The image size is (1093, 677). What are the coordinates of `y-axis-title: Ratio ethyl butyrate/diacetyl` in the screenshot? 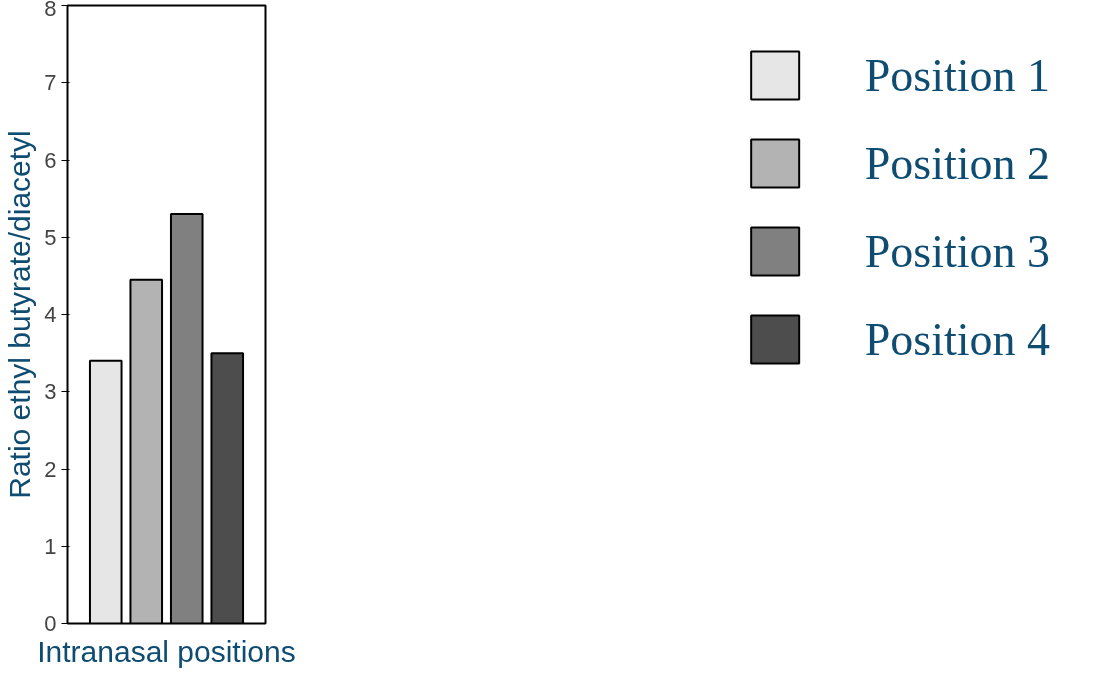 It's located at (20, 314).